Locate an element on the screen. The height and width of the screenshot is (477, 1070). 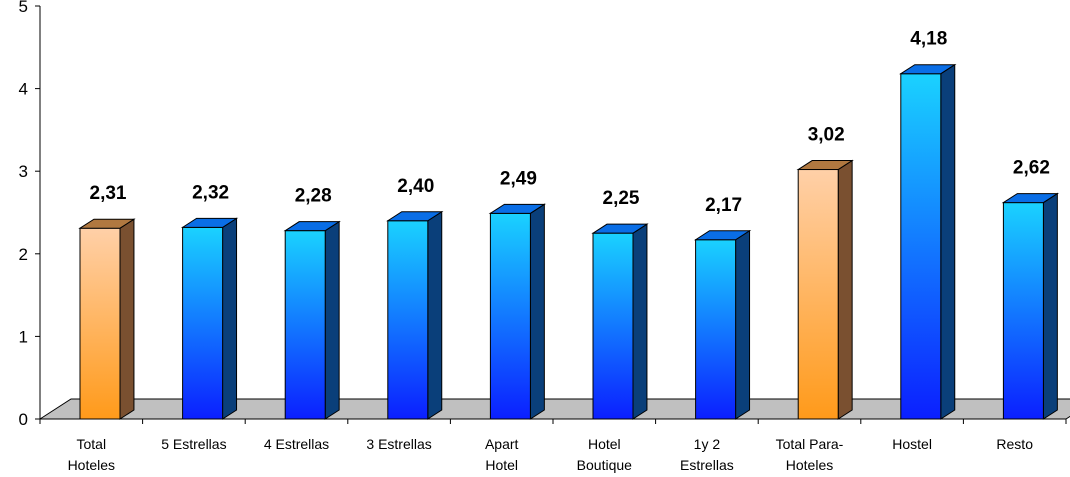
y-tick-label: 4 is located at coordinates (23, 89).